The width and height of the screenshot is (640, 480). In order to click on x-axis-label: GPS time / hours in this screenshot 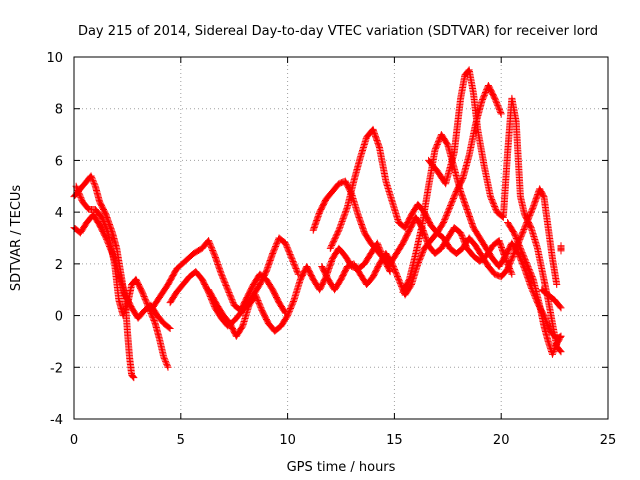, I will do `click(341, 467)`.